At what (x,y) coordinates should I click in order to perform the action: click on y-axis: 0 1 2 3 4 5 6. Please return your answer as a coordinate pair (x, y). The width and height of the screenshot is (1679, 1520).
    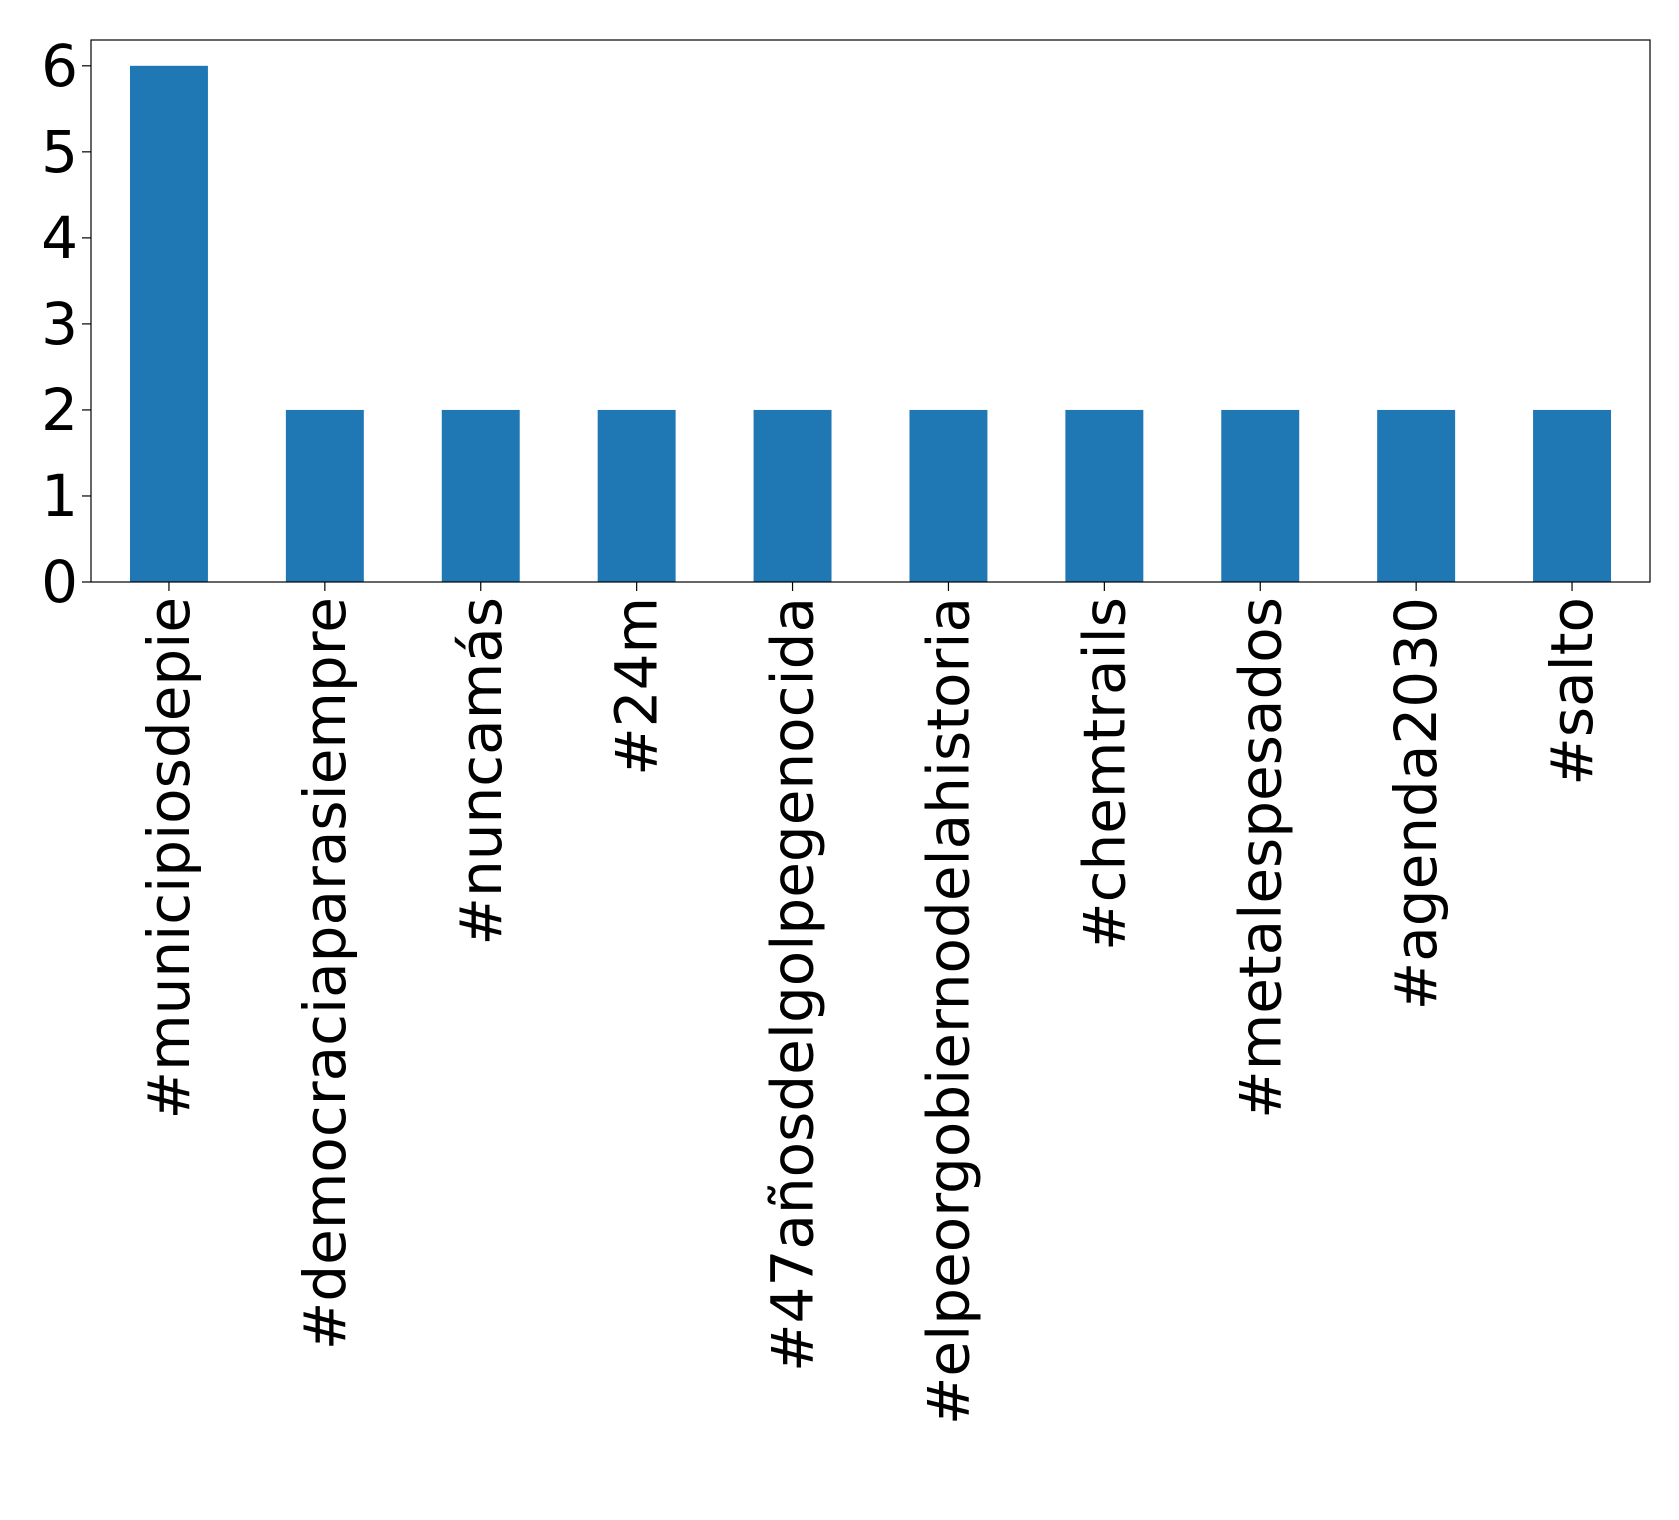
    Looking at the image, I should click on (66, 324).